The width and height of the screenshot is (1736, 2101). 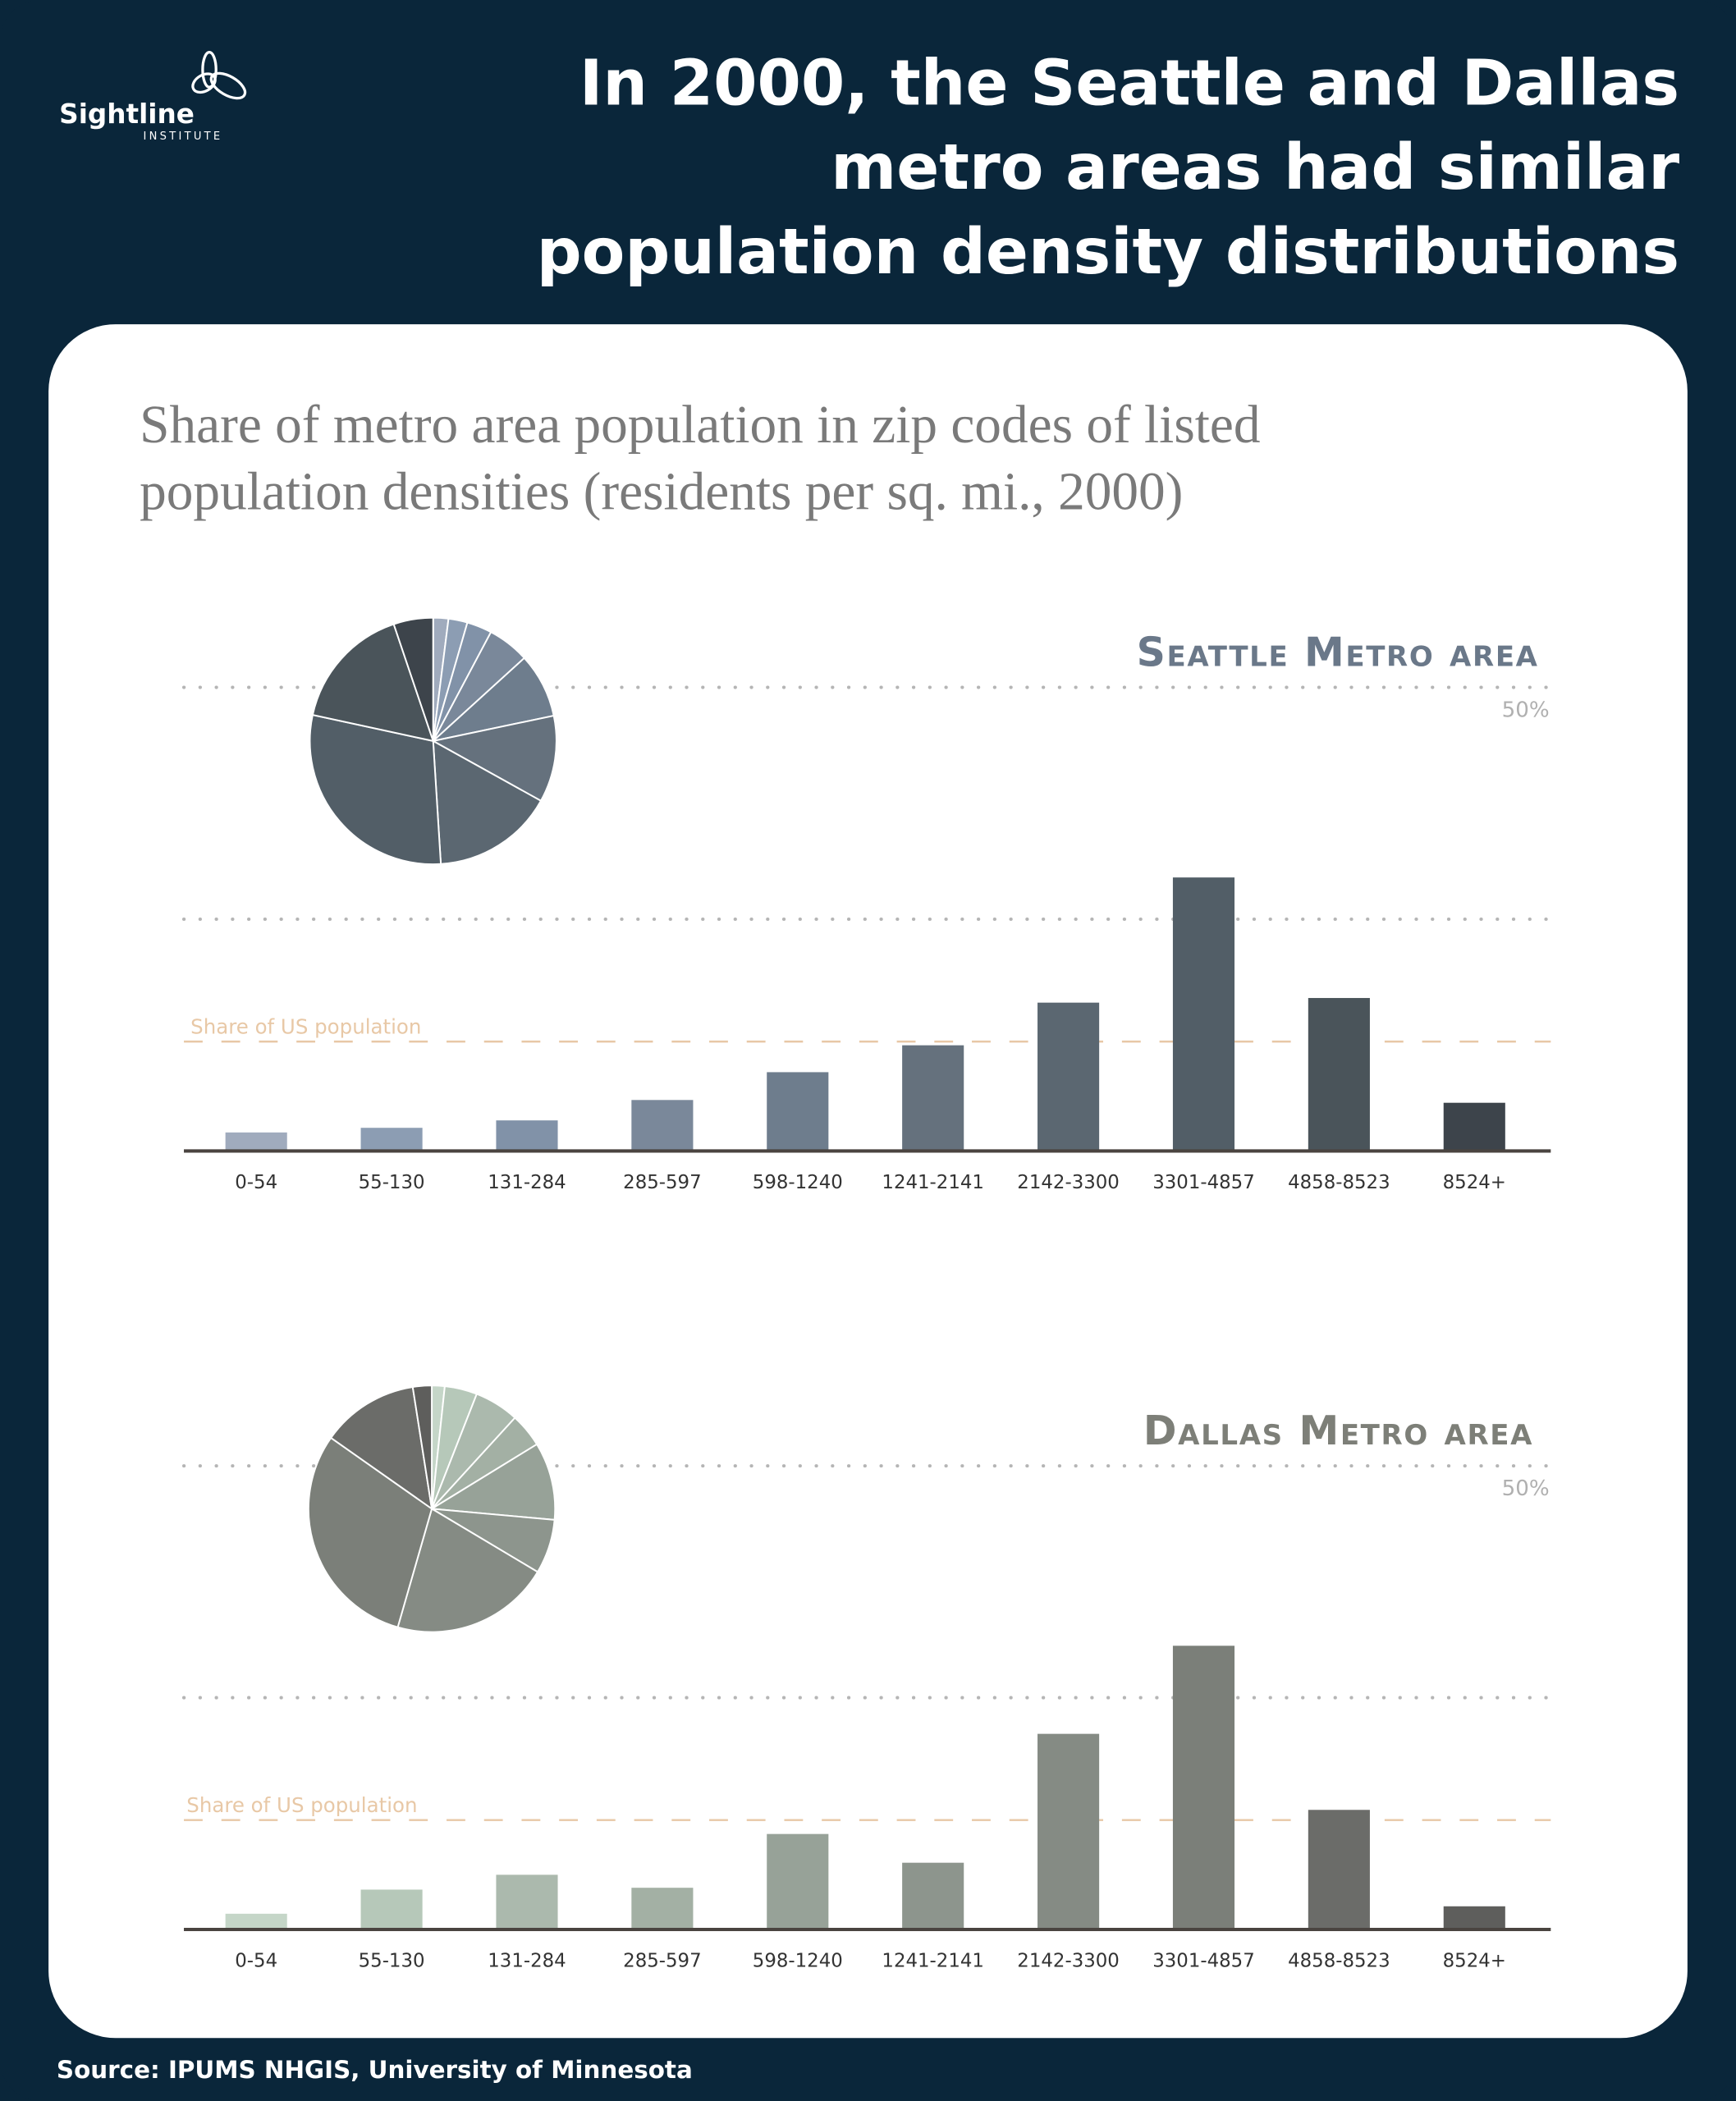 I want to click on logo-subtext: INSTITUTE, so click(x=183, y=136).